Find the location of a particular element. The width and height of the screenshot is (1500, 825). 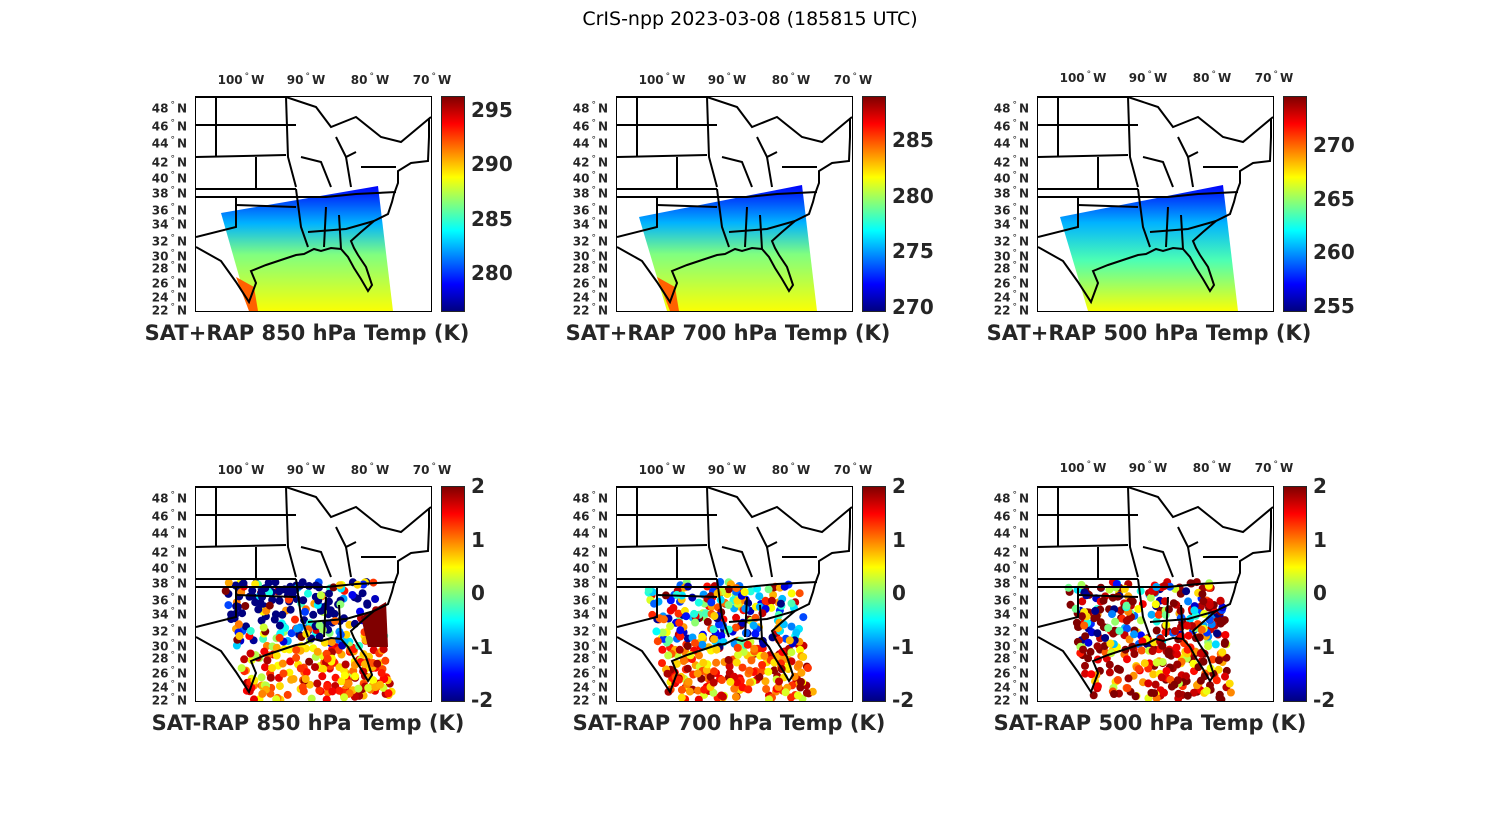

latitude-tick-label: 38 ° N is located at coordinates (1011, 583).